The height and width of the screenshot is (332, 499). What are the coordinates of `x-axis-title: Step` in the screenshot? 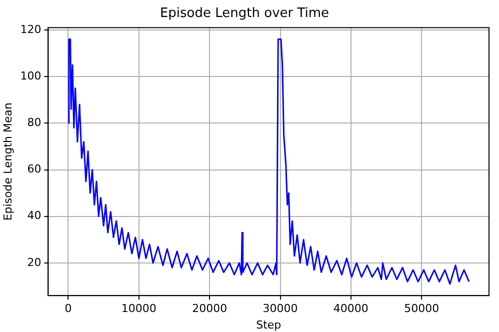 It's located at (269, 325).